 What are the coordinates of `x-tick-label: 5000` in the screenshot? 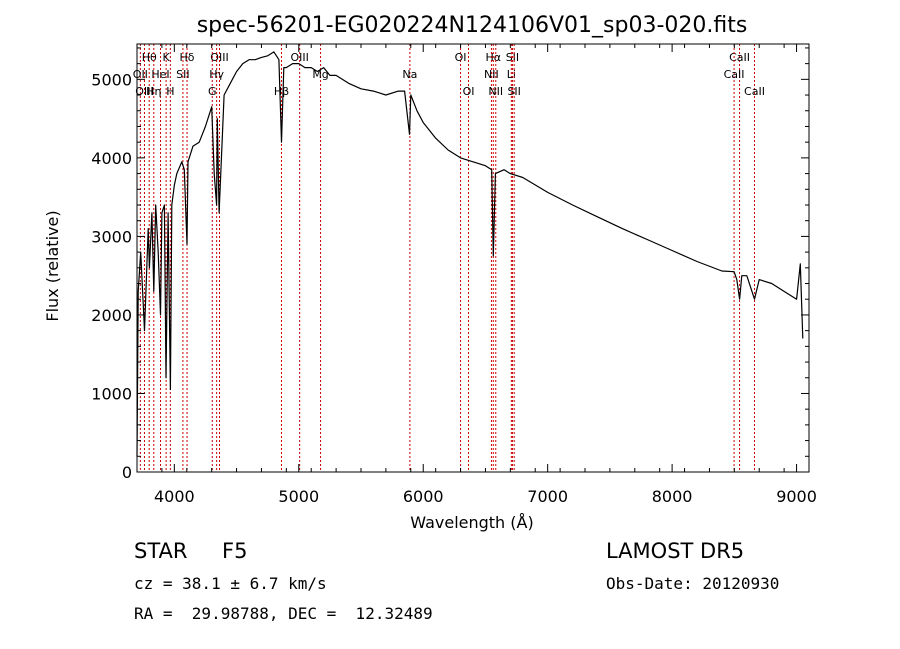 It's located at (298, 496).